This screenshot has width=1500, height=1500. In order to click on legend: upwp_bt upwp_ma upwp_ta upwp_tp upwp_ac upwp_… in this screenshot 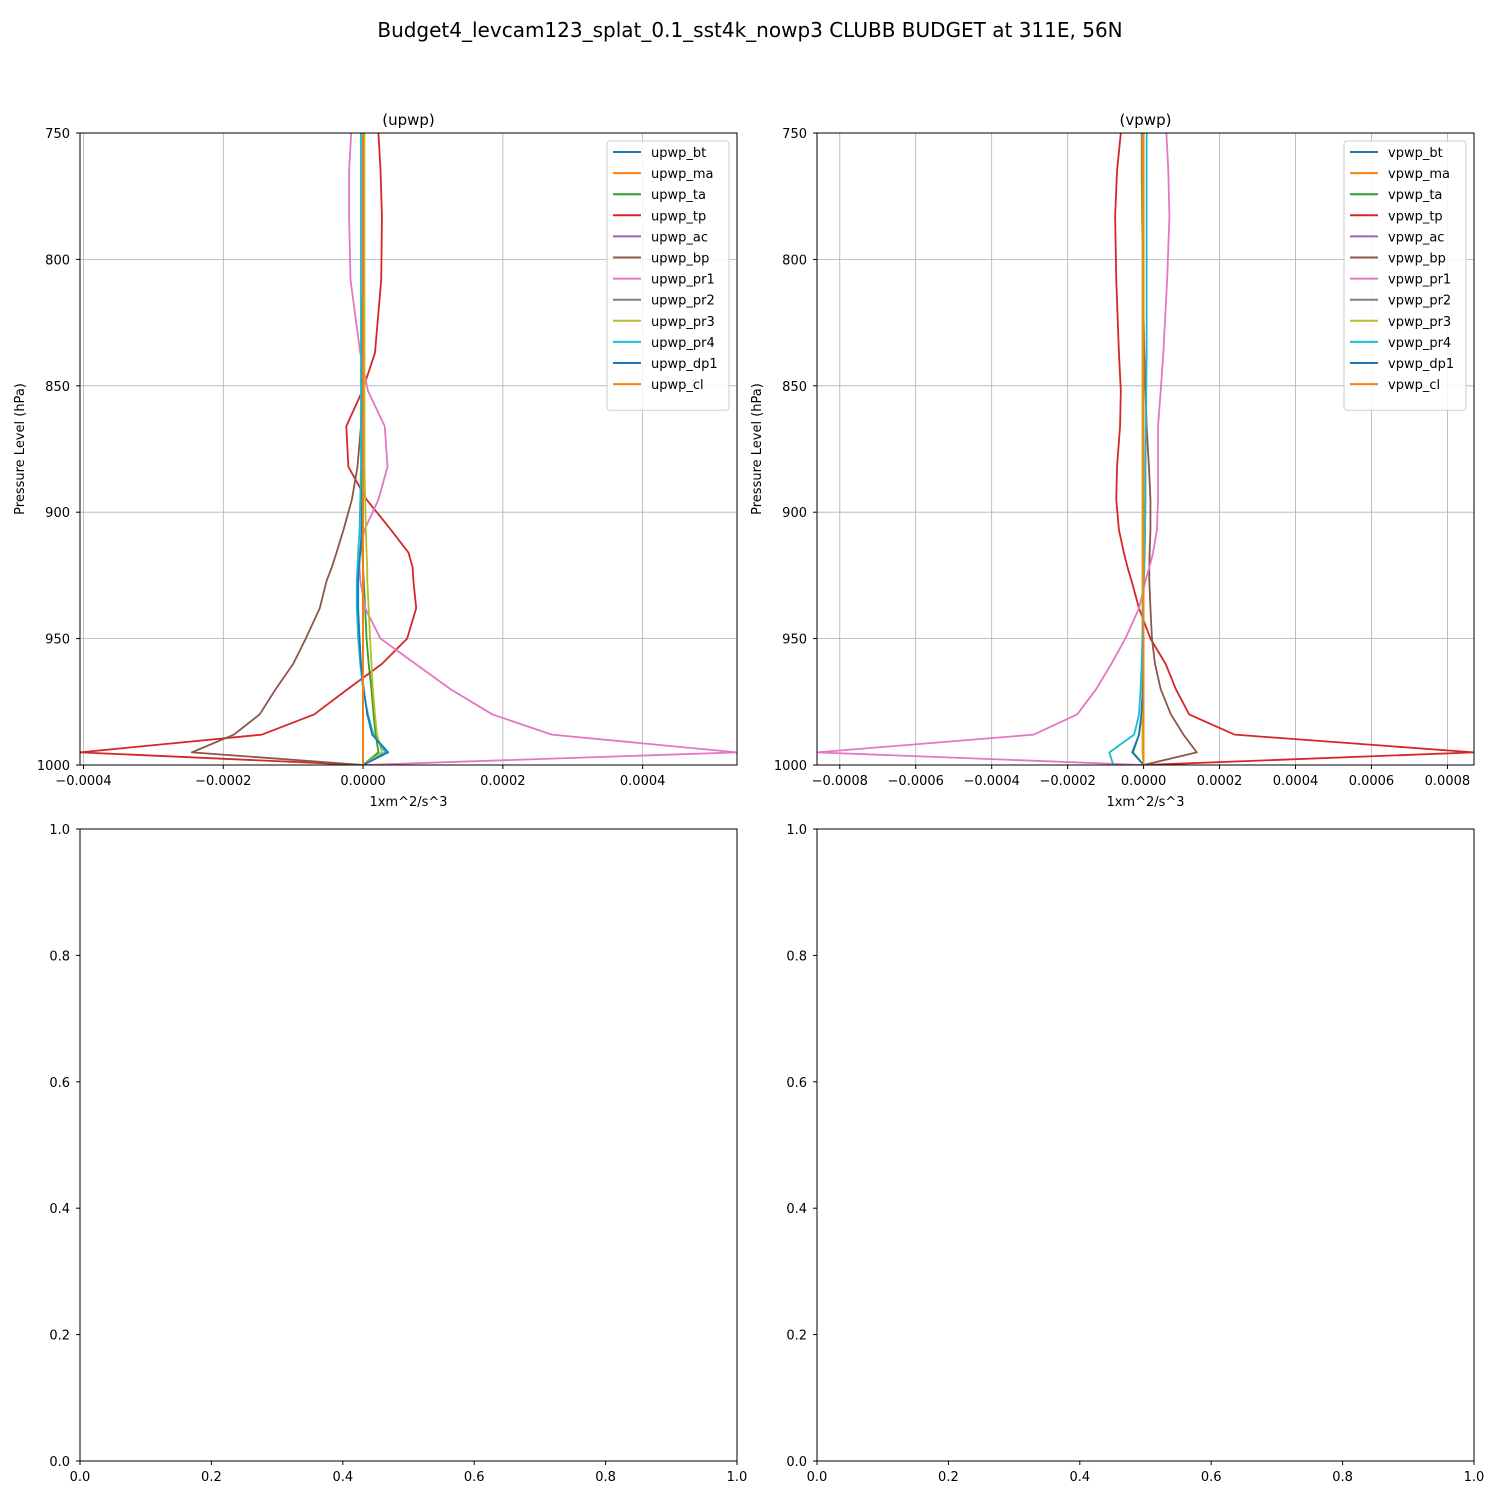, I will do `click(668, 275)`.